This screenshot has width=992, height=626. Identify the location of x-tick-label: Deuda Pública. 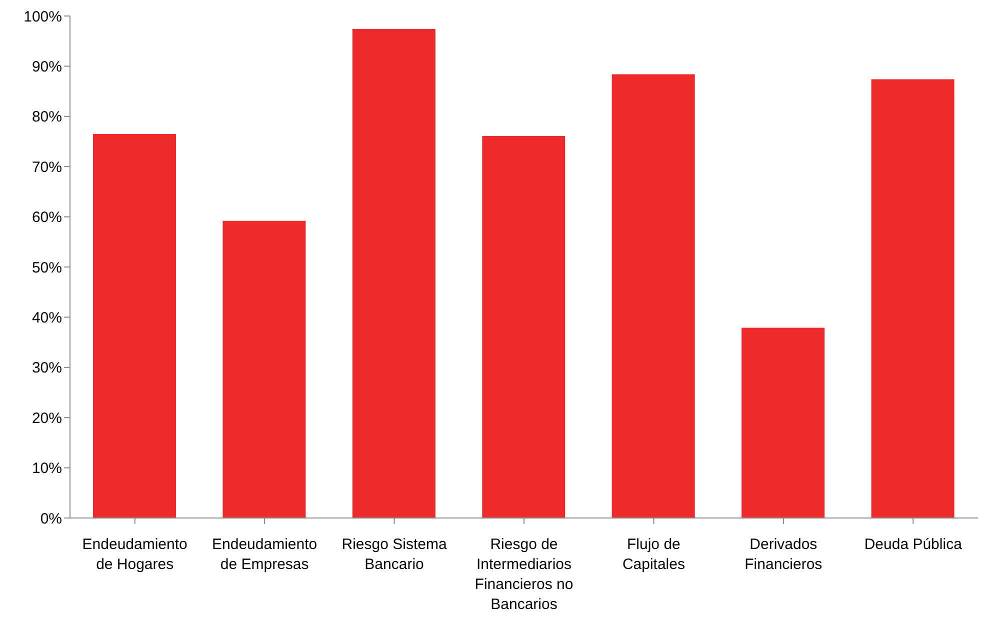
(913, 544).